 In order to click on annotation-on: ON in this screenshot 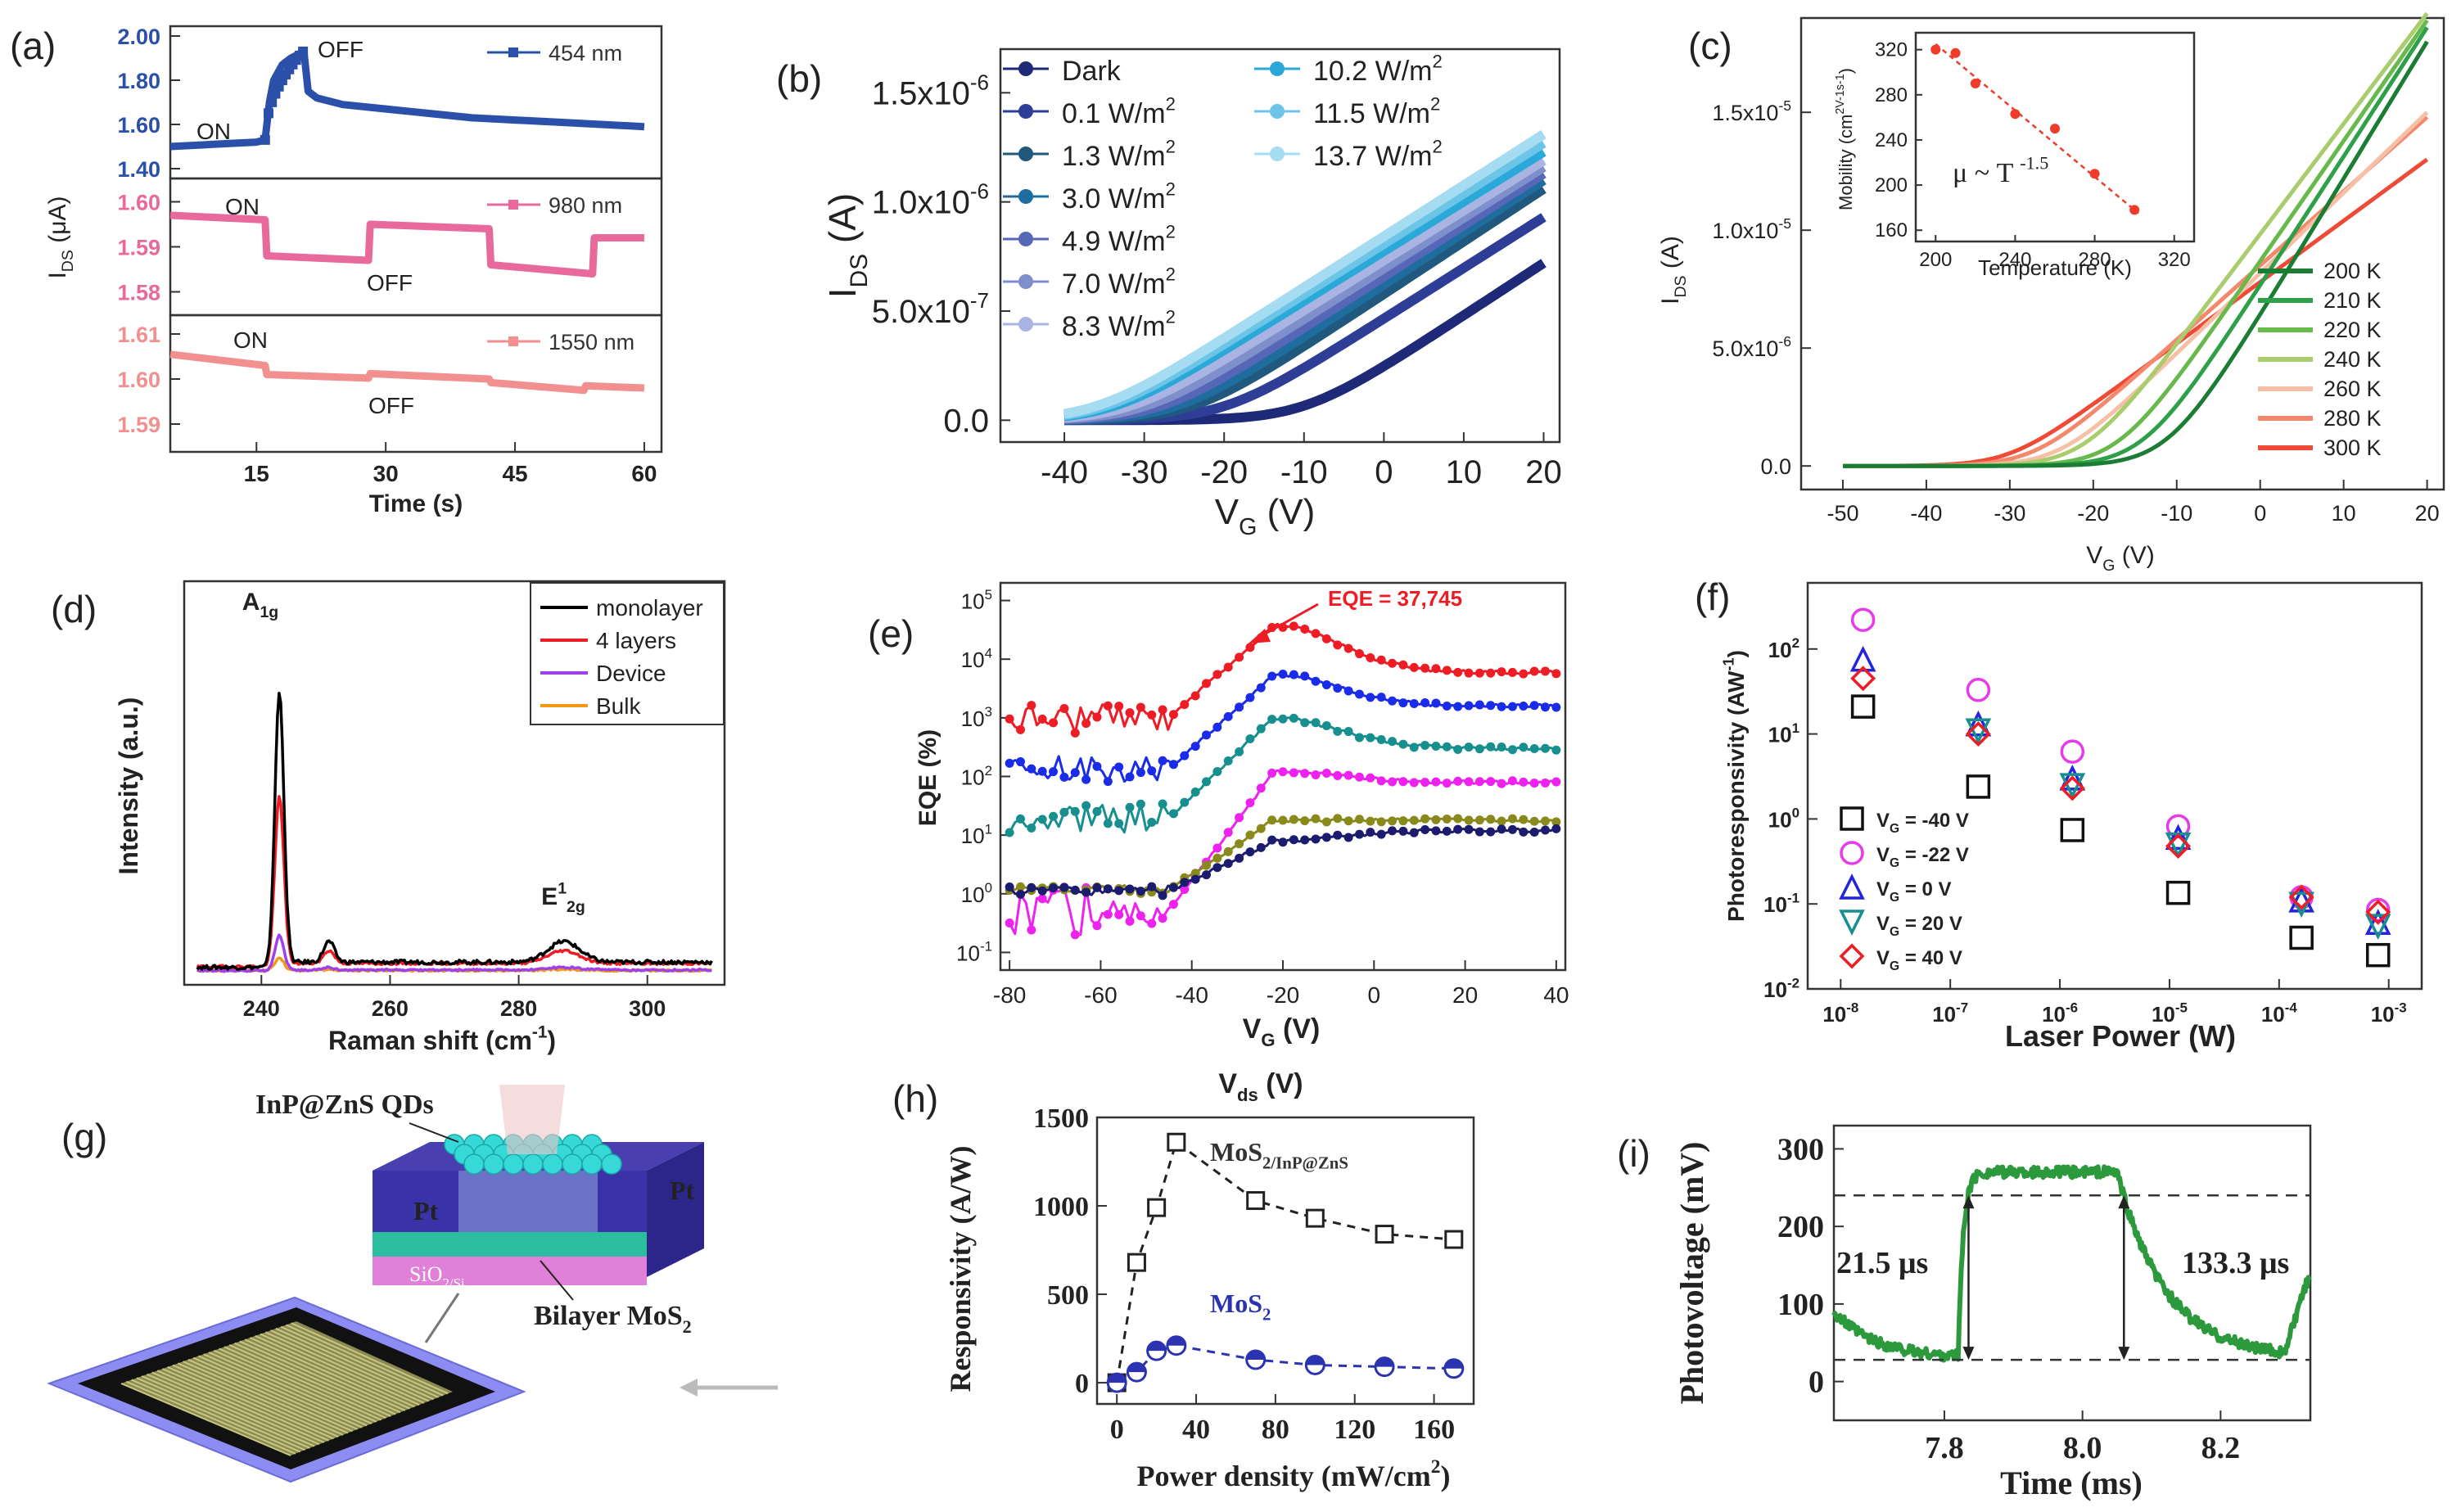, I will do `click(242, 206)`.